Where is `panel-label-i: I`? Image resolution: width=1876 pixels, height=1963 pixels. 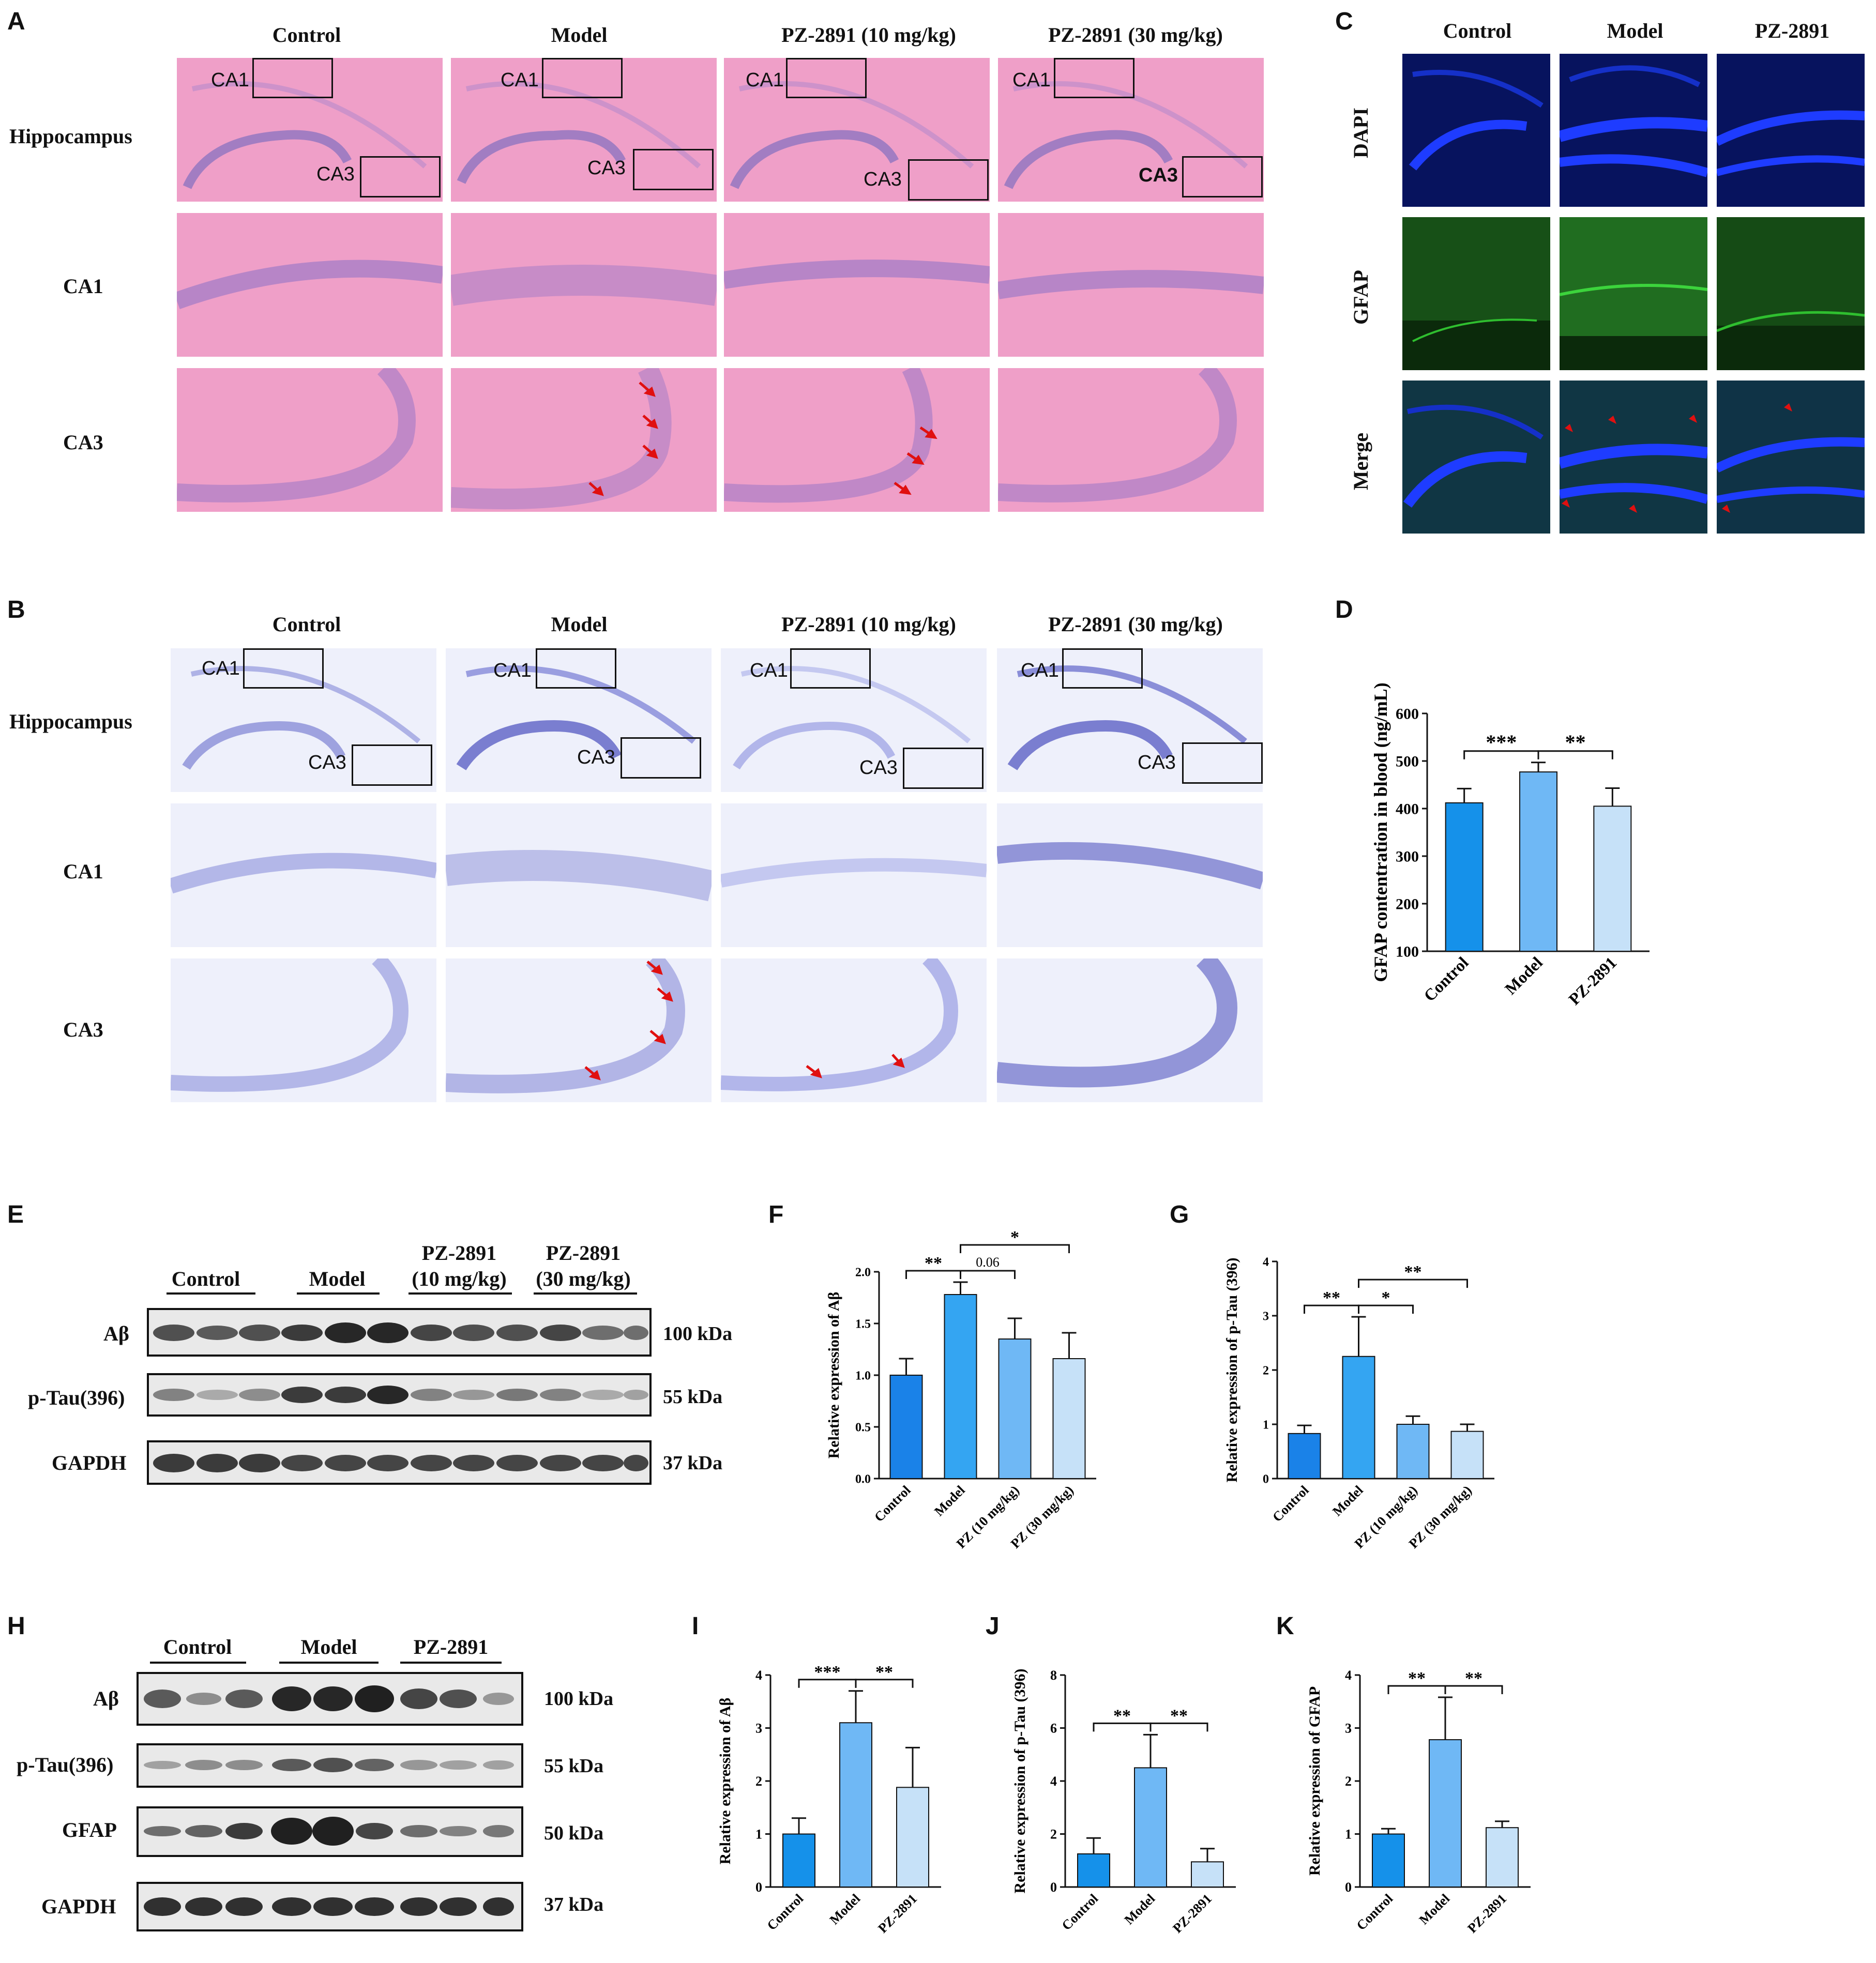
panel-label-i: I is located at coordinates (695, 1626).